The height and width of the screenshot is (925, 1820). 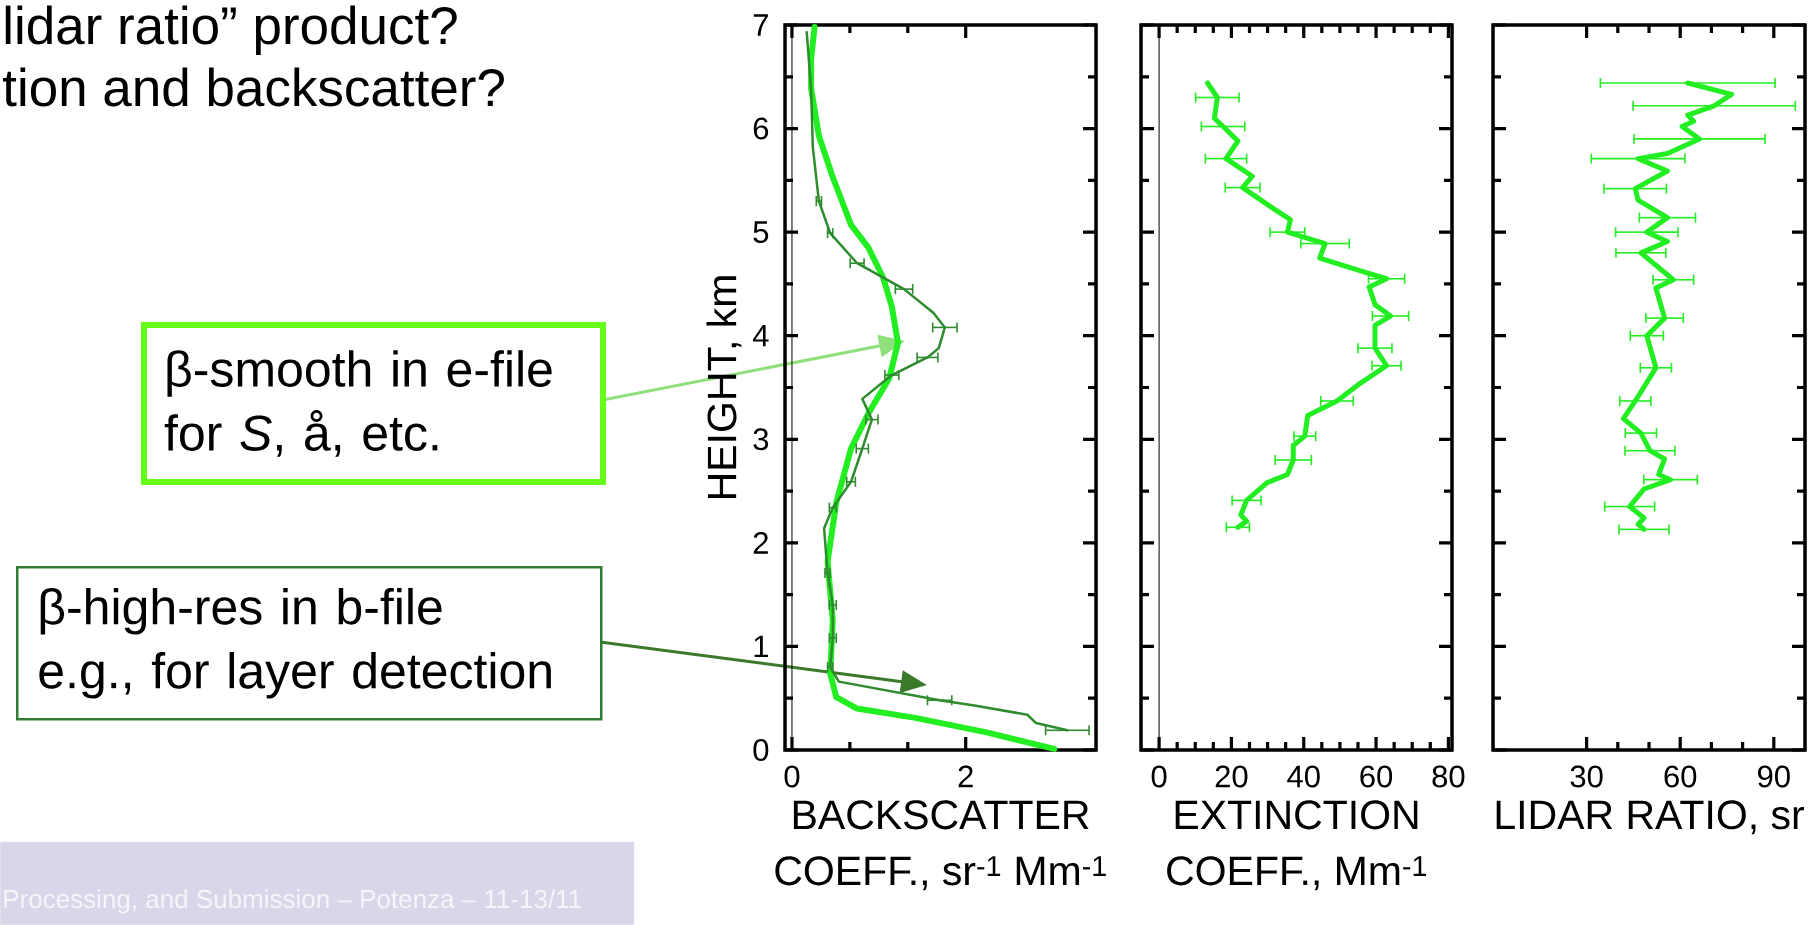 I want to click on x-tick-label: 30, so click(x=1586, y=776).